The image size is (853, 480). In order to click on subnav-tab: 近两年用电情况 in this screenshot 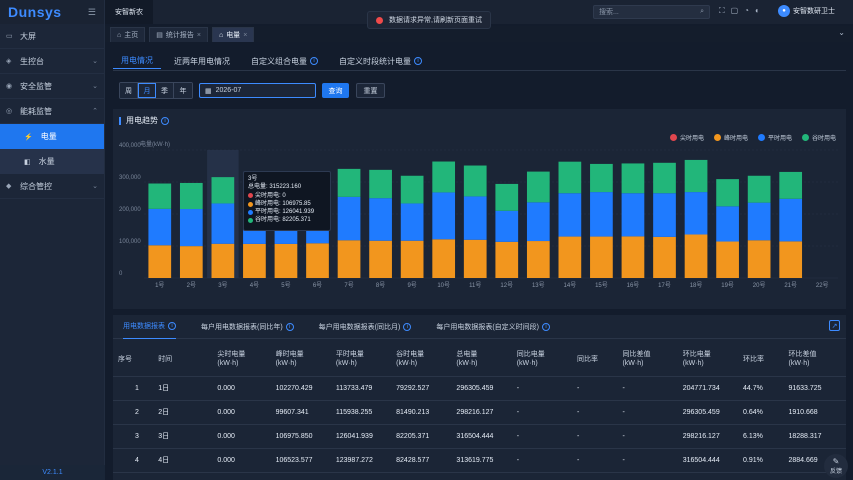, I will do `click(202, 61)`.